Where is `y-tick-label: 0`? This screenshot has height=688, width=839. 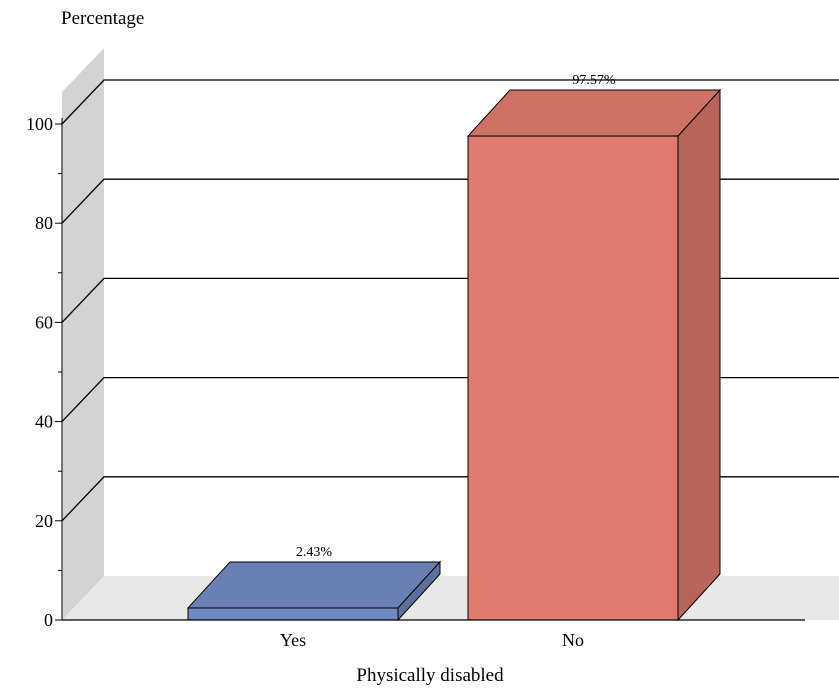
y-tick-label: 0 is located at coordinates (48, 620).